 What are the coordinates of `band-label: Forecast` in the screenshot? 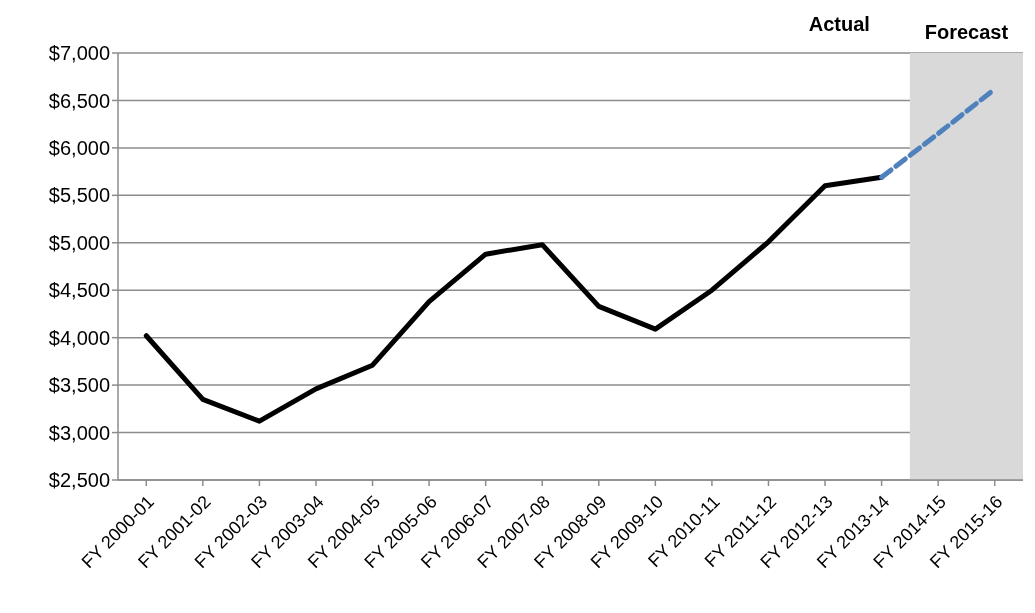 It's located at (966, 32).